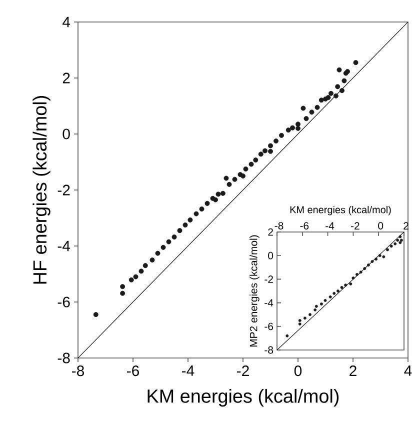 Image resolution: width=417 pixels, height=433 pixels. Describe the element at coordinates (255, 291) in the screenshot. I see `y-axis-title: MP2 energies (kcal/mol)` at that location.